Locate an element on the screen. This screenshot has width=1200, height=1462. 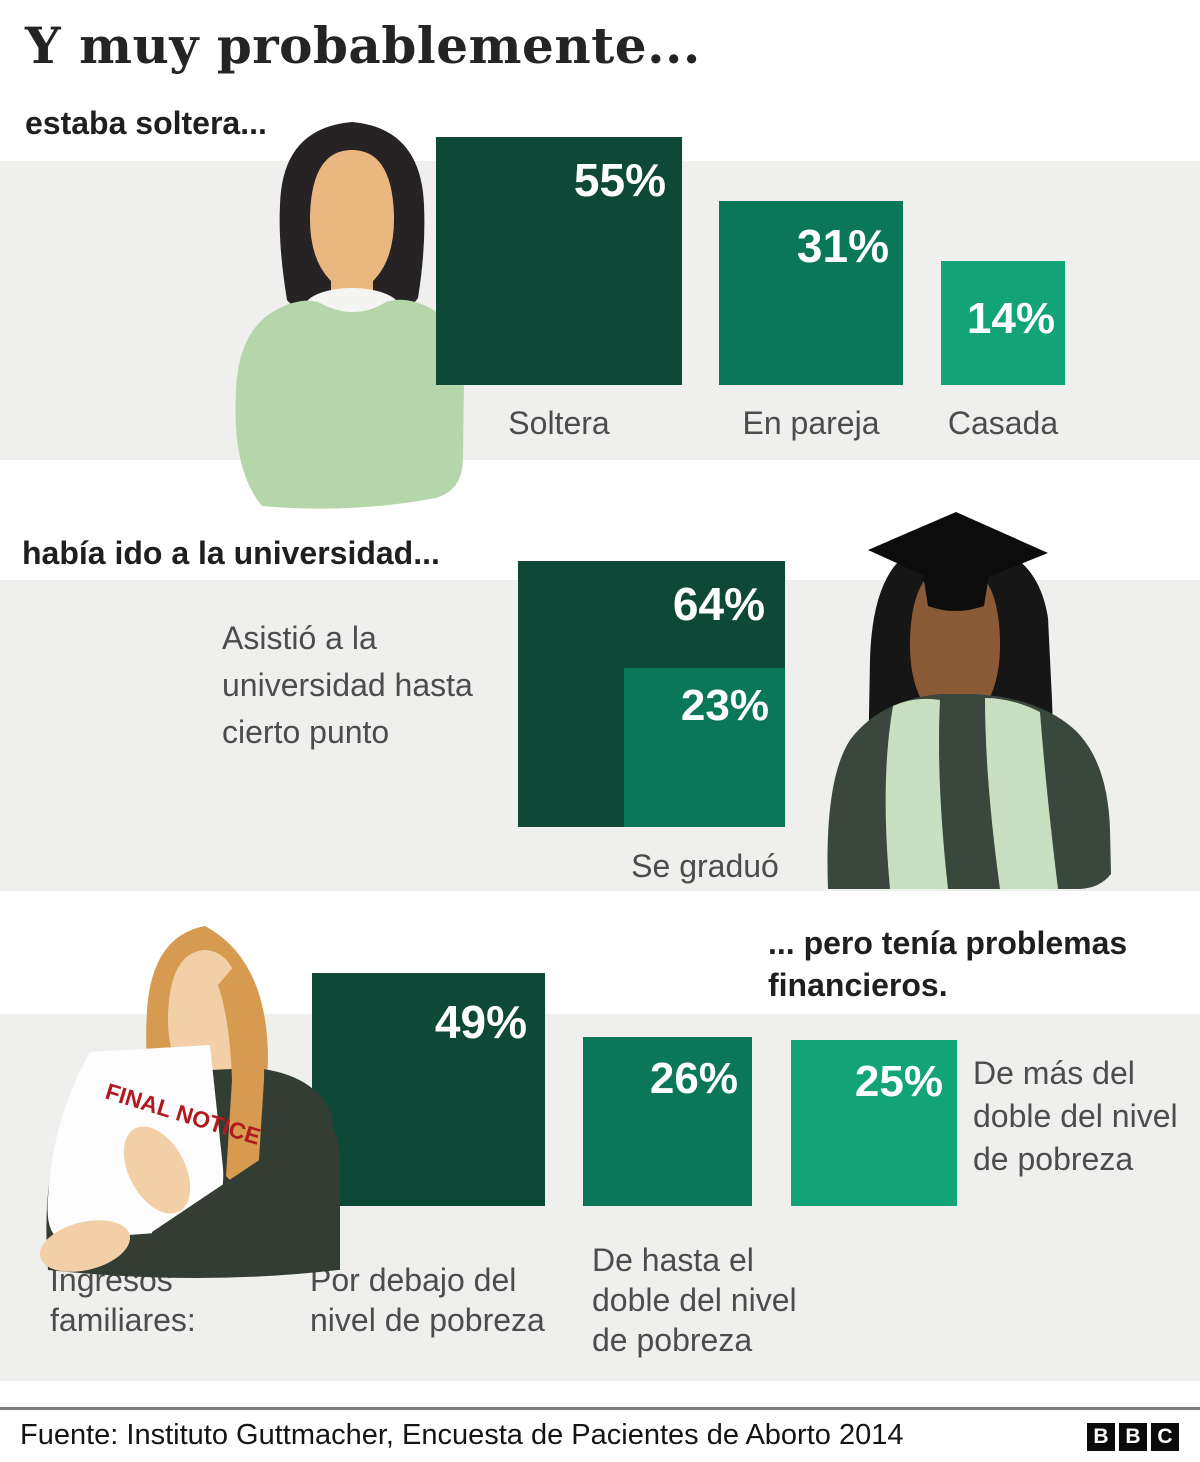
bar-casada: 14% is located at coordinates (1003, 323).